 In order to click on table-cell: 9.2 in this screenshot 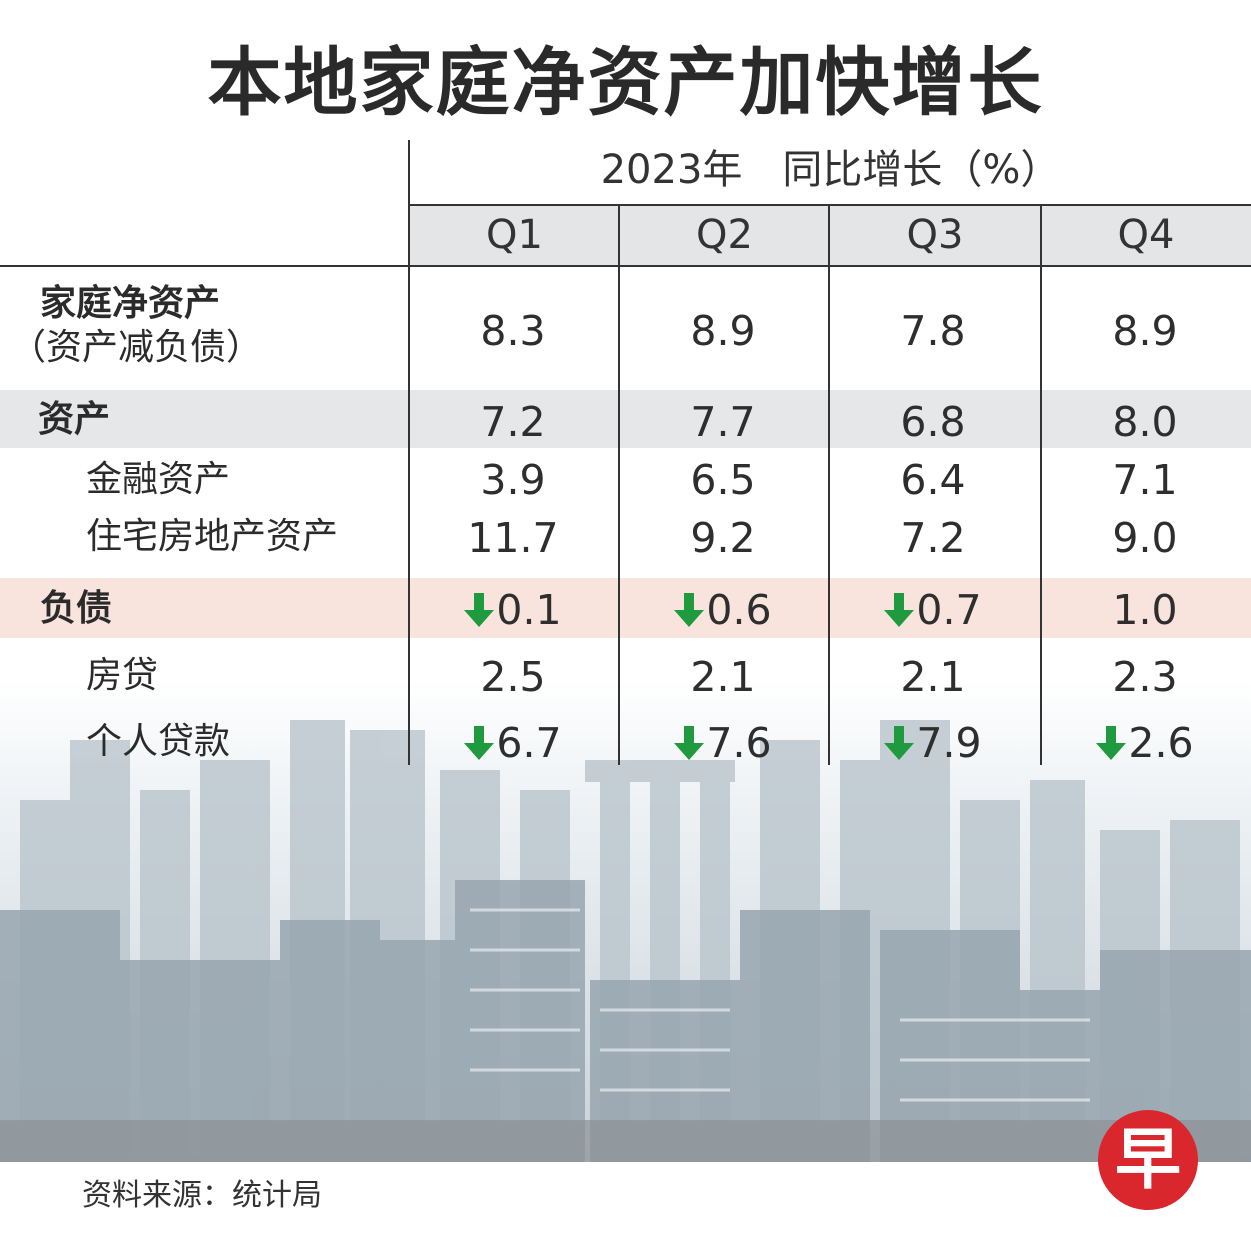, I will do `click(723, 536)`.